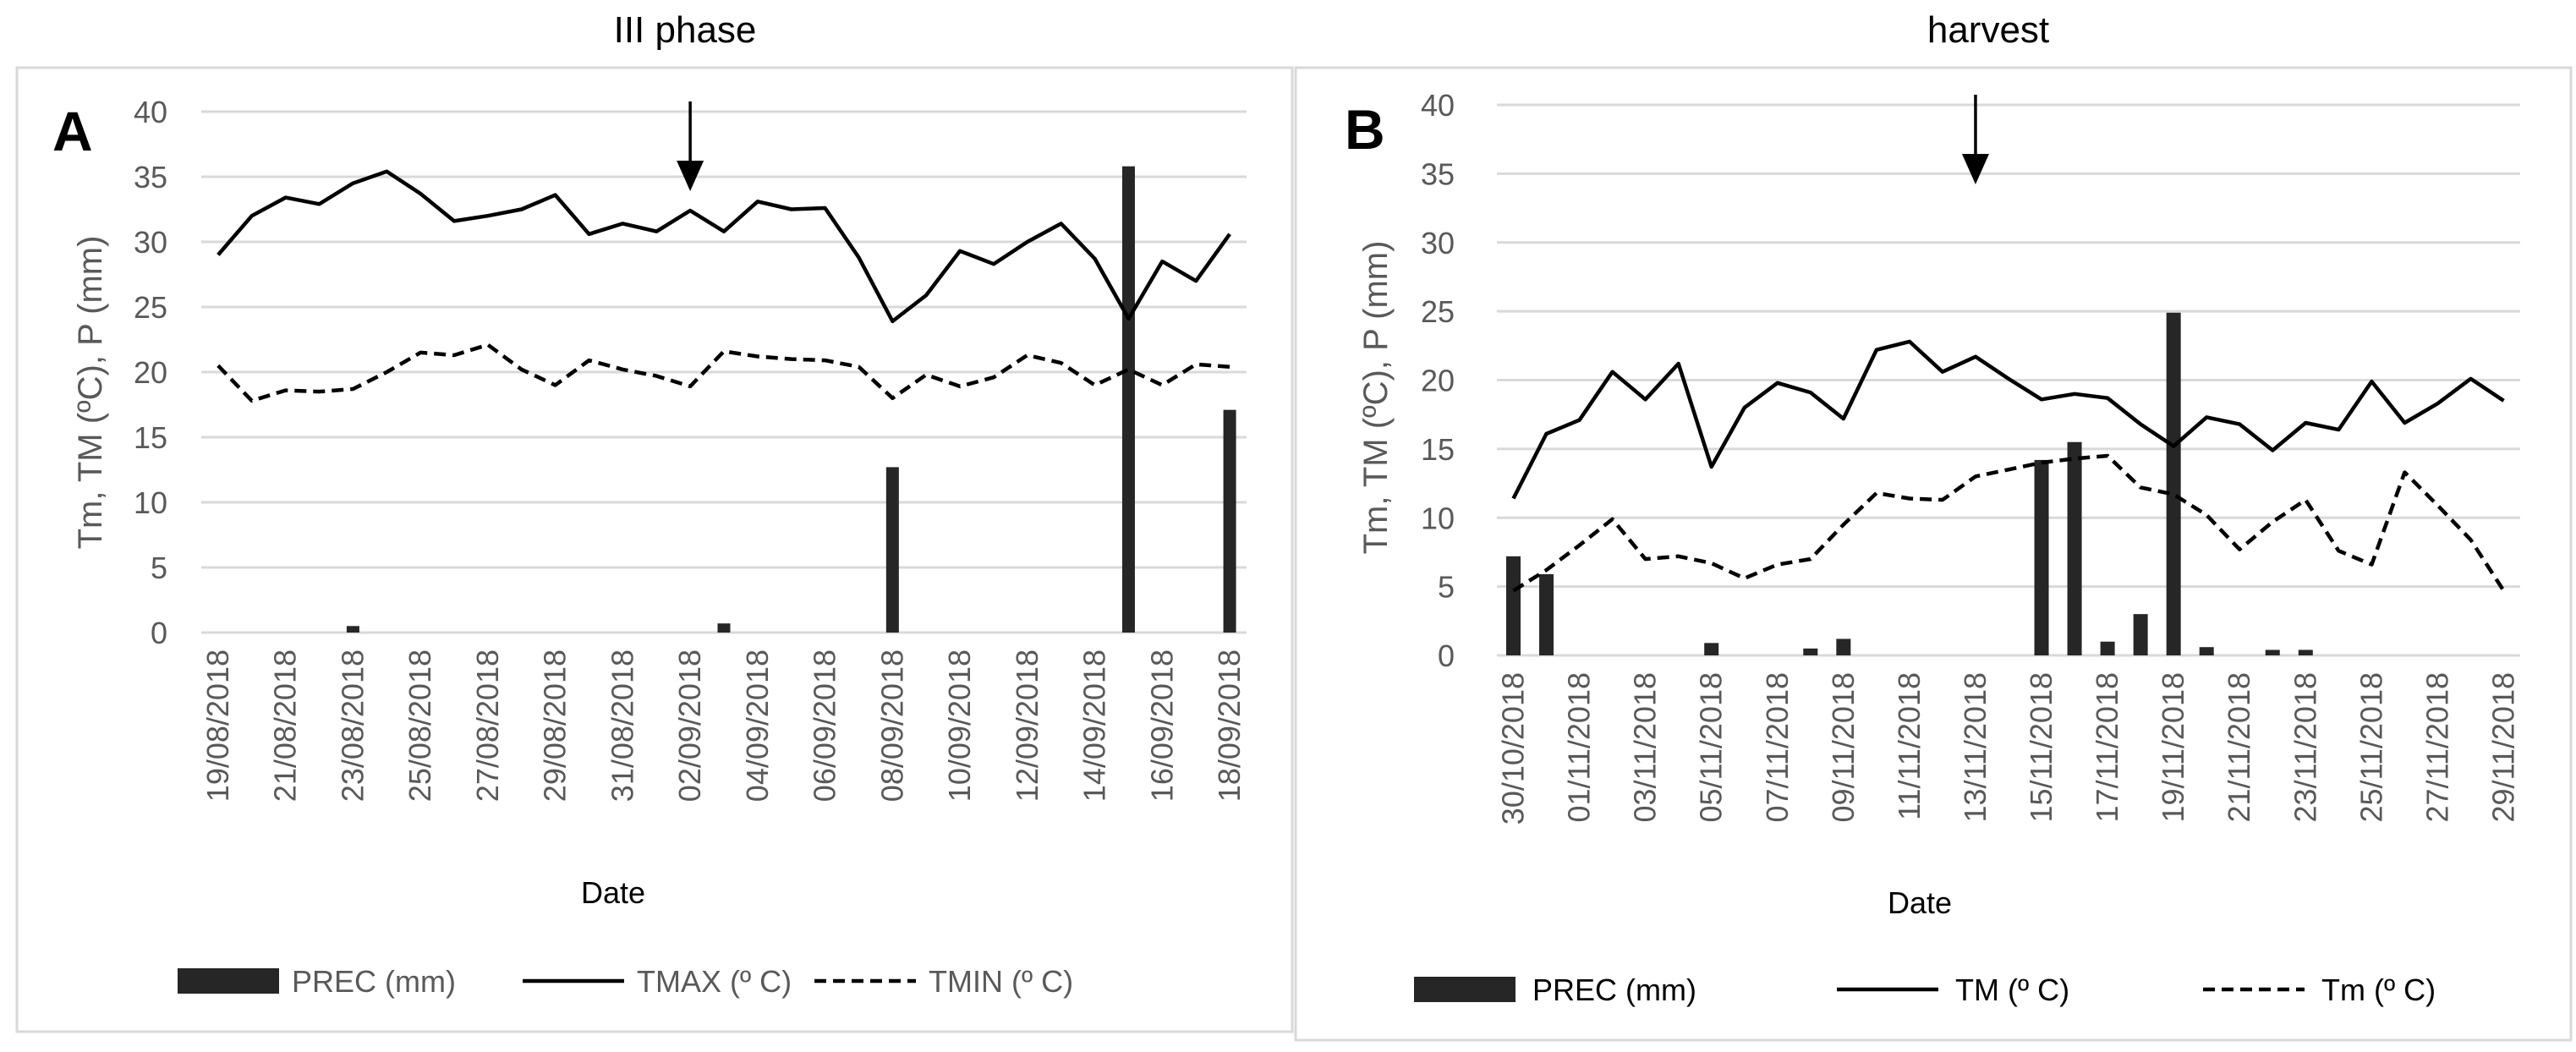 The height and width of the screenshot is (1052, 2576). I want to click on x-tick-label: 05/11/2018, so click(1711, 747).